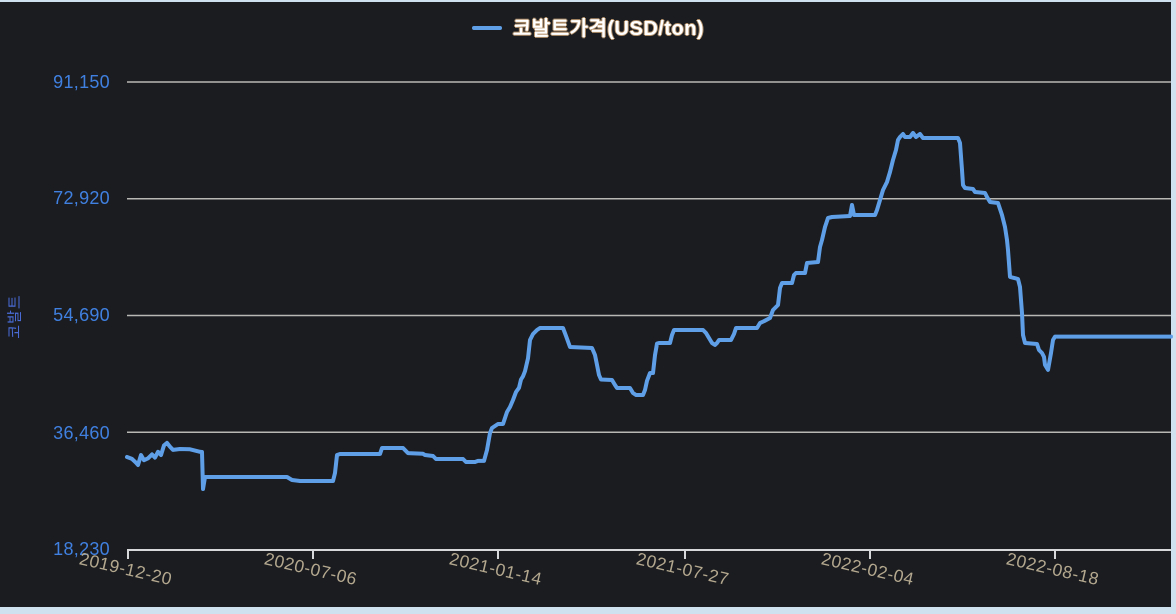 The image size is (1176, 614). What do you see at coordinates (608, 29) in the screenshot?
I see `legend-series-label: 코발트가격(USD/ton)` at bounding box center [608, 29].